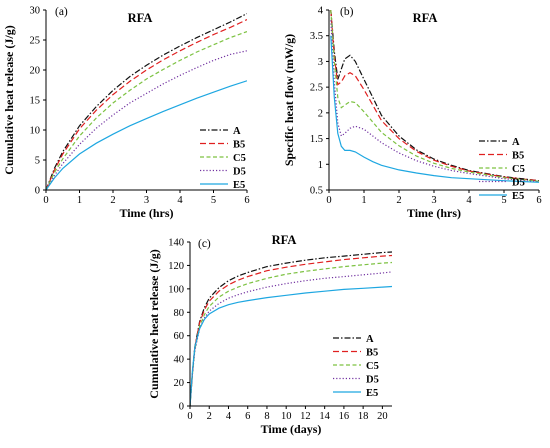 This screenshot has height=448, width=550. What do you see at coordinates (347, 12) in the screenshot?
I see `panel-label: (b)` at bounding box center [347, 12].